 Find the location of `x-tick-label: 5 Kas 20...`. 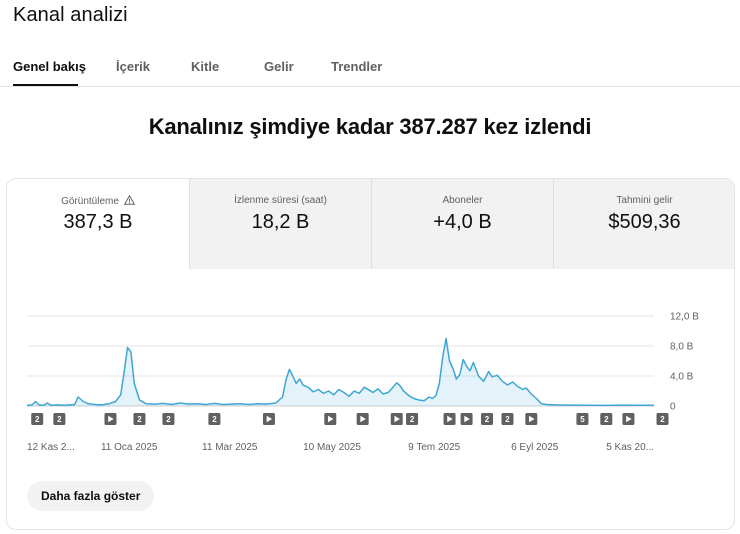

x-tick-label: 5 Kas 20... is located at coordinates (630, 447).